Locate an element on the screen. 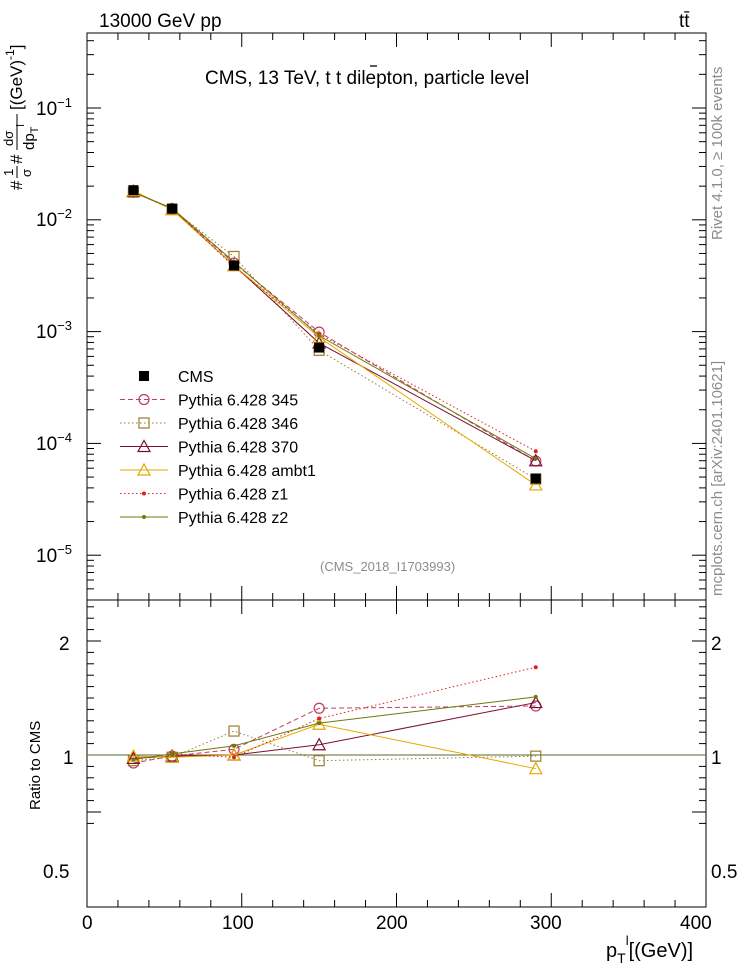 This screenshot has height=972, width=746. y-tick-label-1e-5: 10⁻⁵ is located at coordinates (54, 554).